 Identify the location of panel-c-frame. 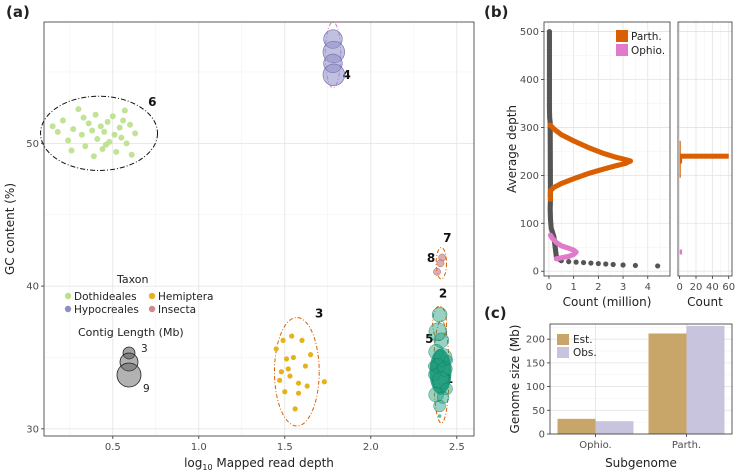
(641, 379).